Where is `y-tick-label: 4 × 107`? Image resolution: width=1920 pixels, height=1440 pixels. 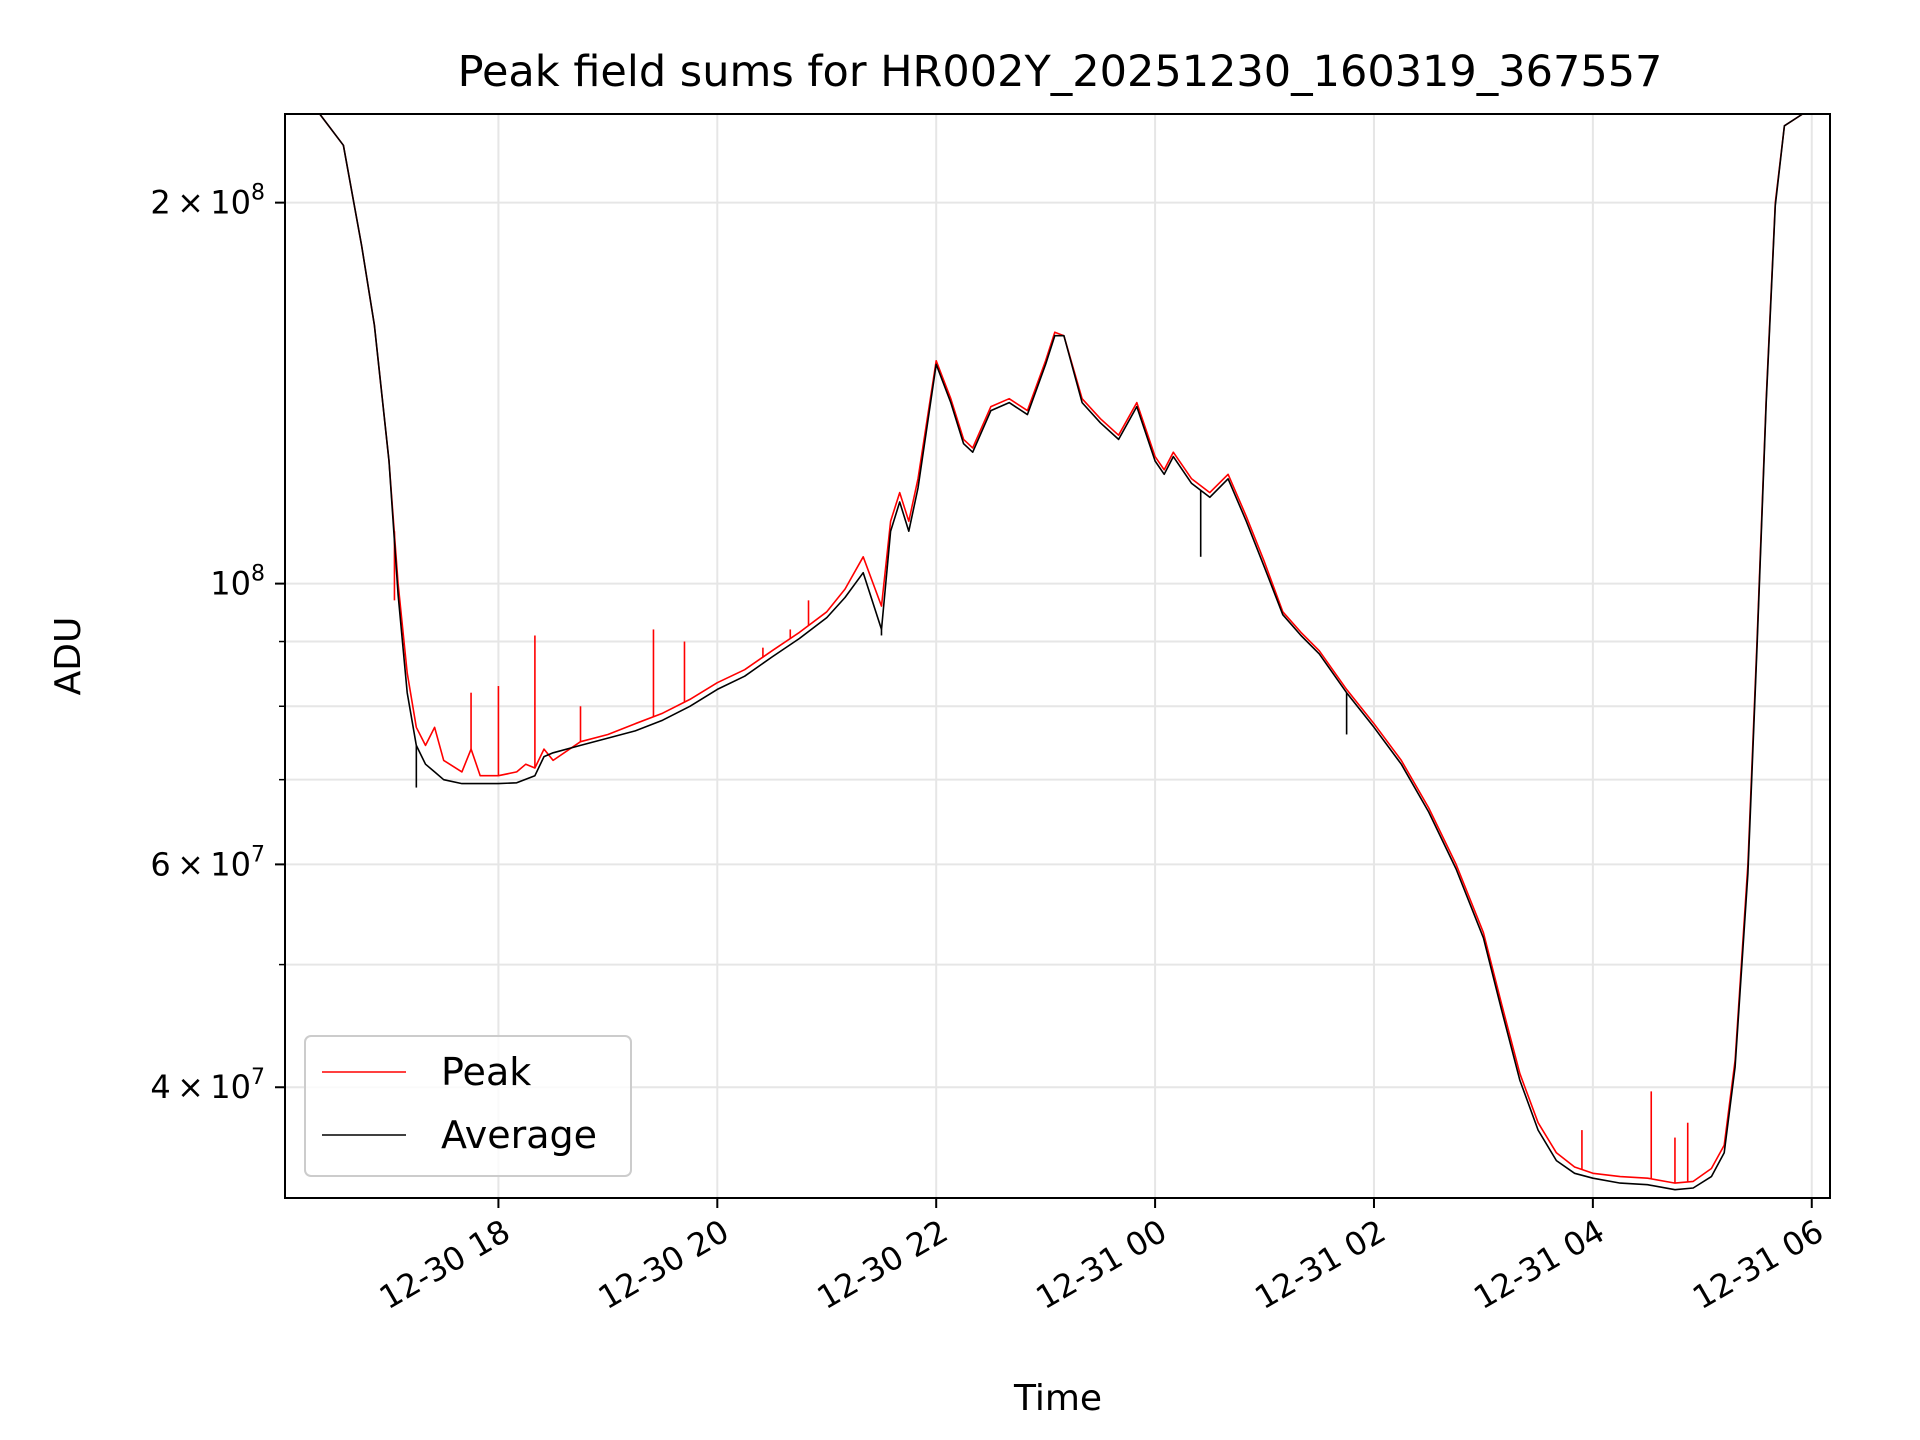 y-tick-label: 4 × 107 is located at coordinates (207, 1085).